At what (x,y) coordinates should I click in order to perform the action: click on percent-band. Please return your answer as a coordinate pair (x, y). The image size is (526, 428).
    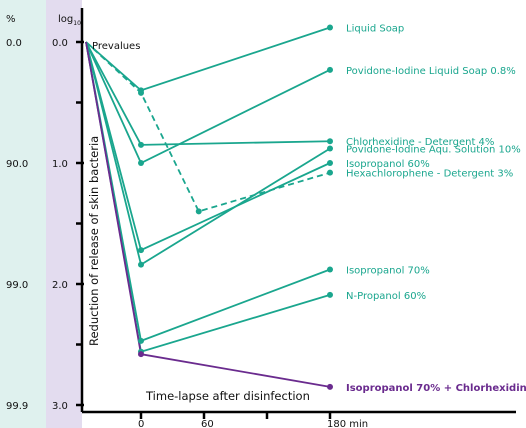
    Looking at the image, I should click on (23, 214).